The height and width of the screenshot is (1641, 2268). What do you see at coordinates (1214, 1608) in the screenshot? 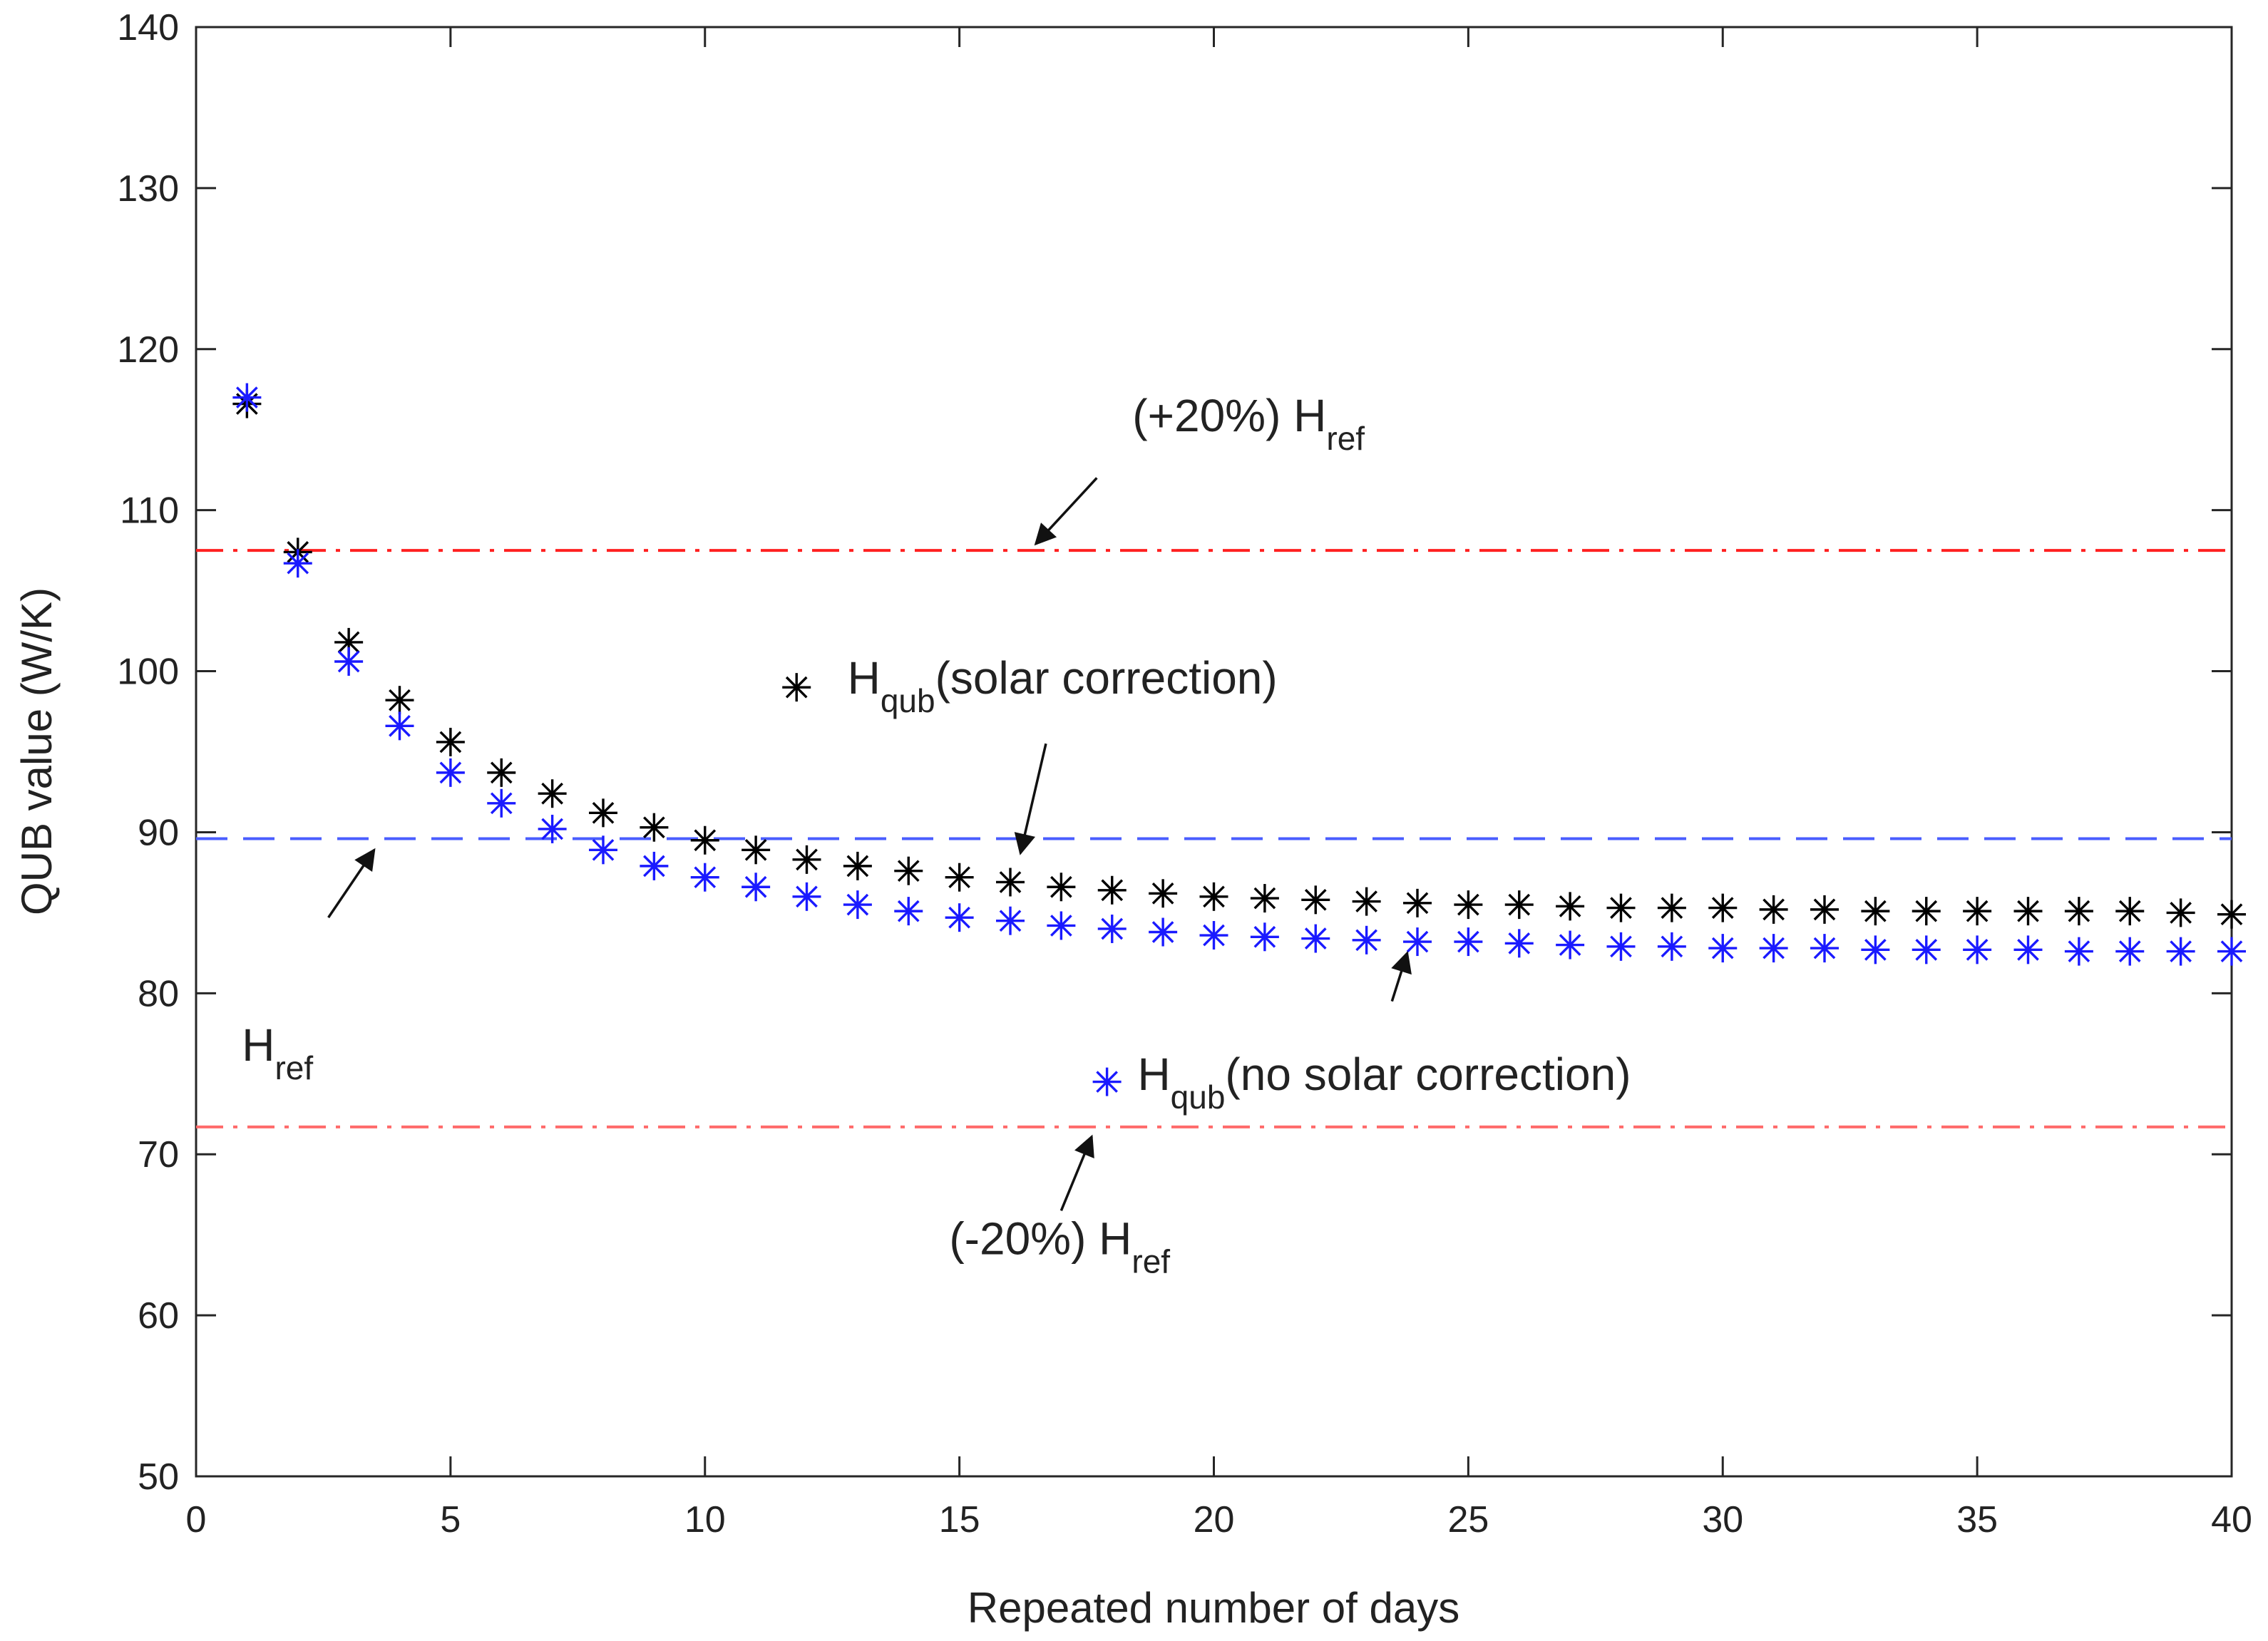
I see `x-axis-title: Repeated number of days` at bounding box center [1214, 1608].